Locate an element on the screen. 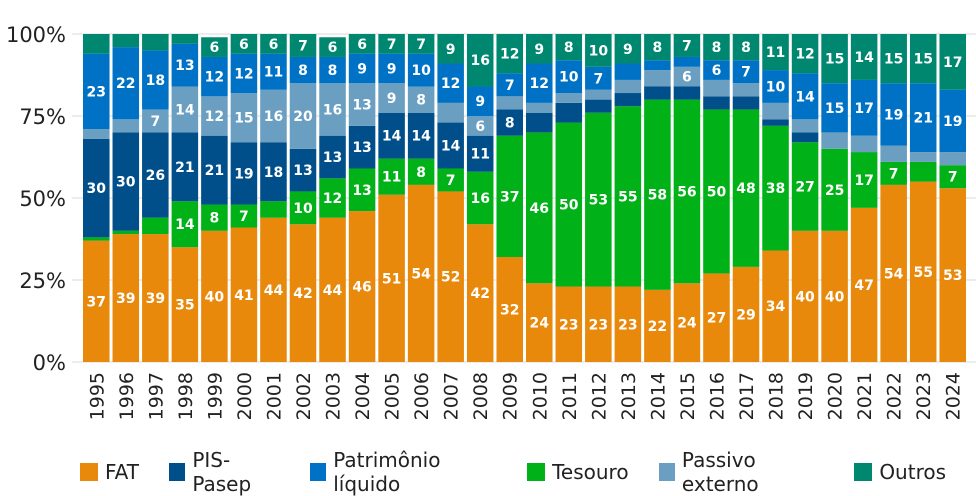 This screenshot has height=496, width=976. bar-stack-2006: 54 8 14 8 10 7 is located at coordinates (421, 198).